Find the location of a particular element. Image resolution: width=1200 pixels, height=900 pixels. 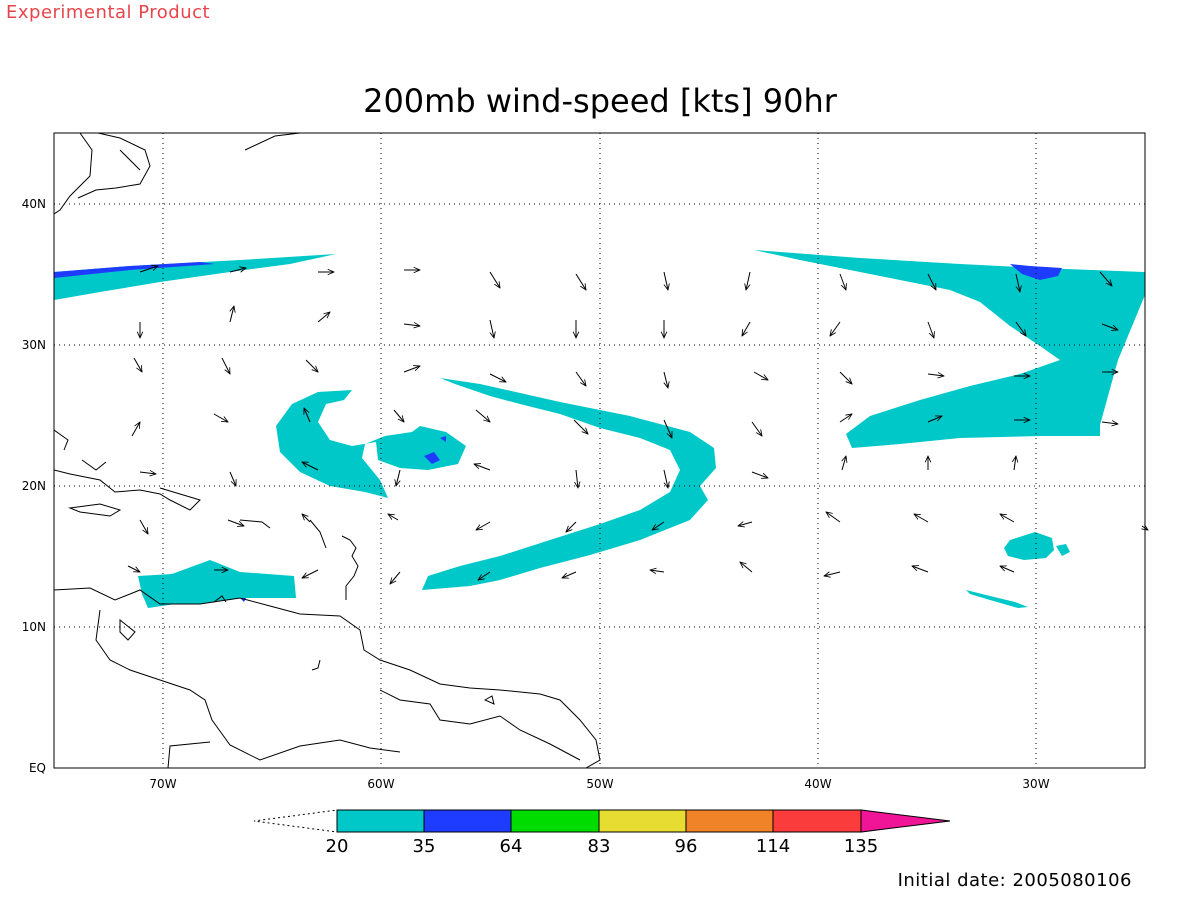

colorbar-label-96: 96 is located at coordinates (686, 846).